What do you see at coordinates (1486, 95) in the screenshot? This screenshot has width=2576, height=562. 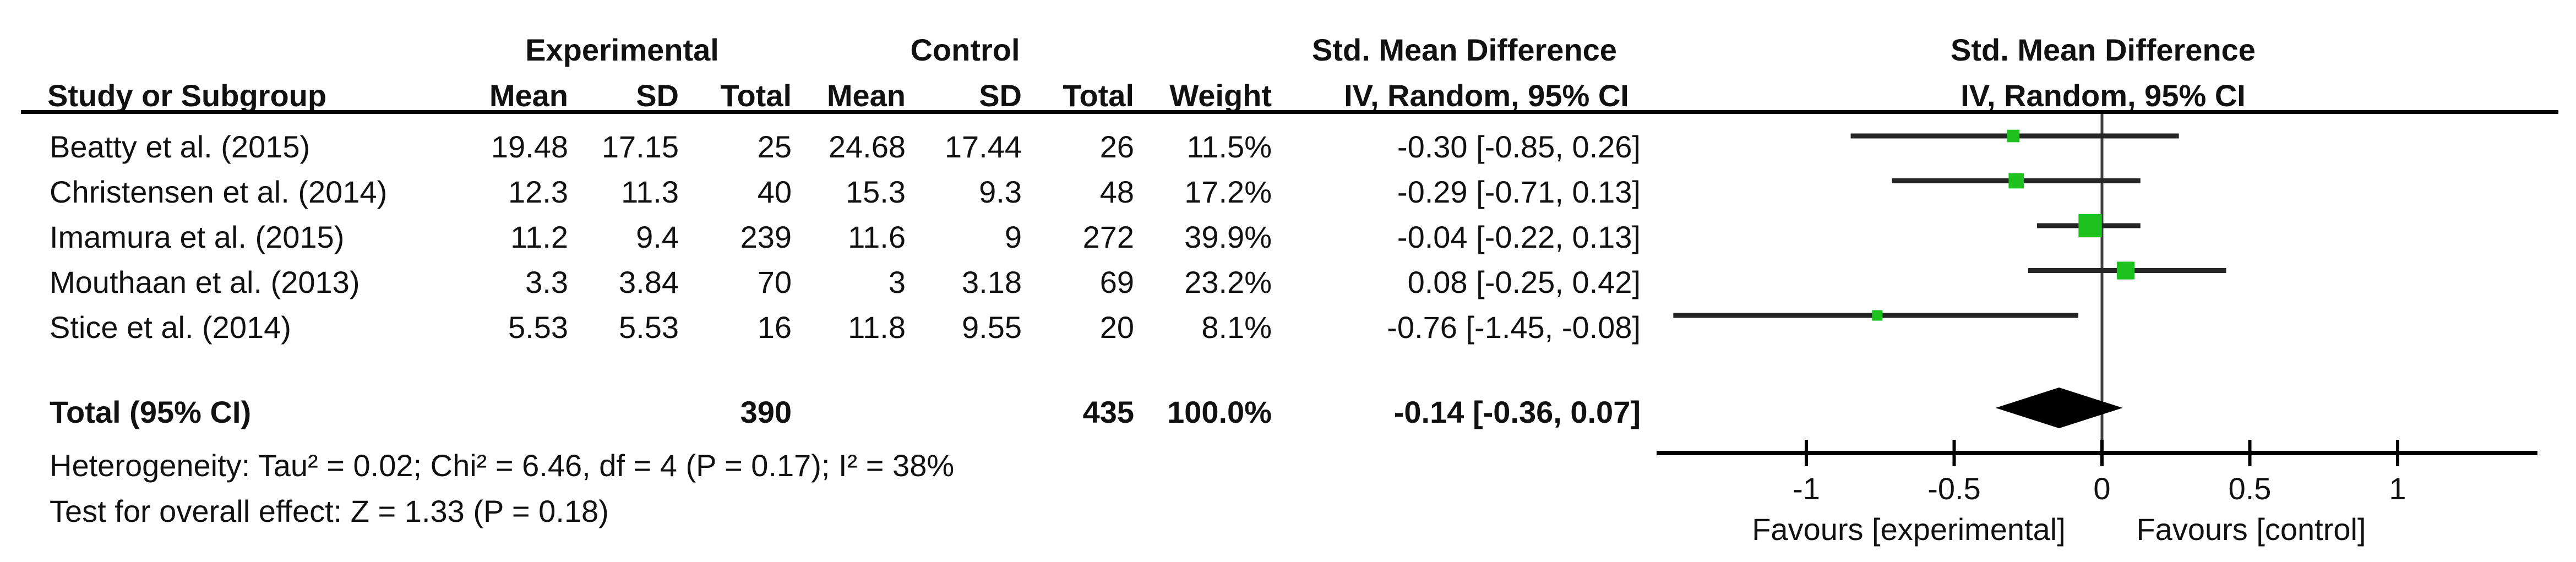 I see `header-method-left: IV, Random, 95% CI` at bounding box center [1486, 95].